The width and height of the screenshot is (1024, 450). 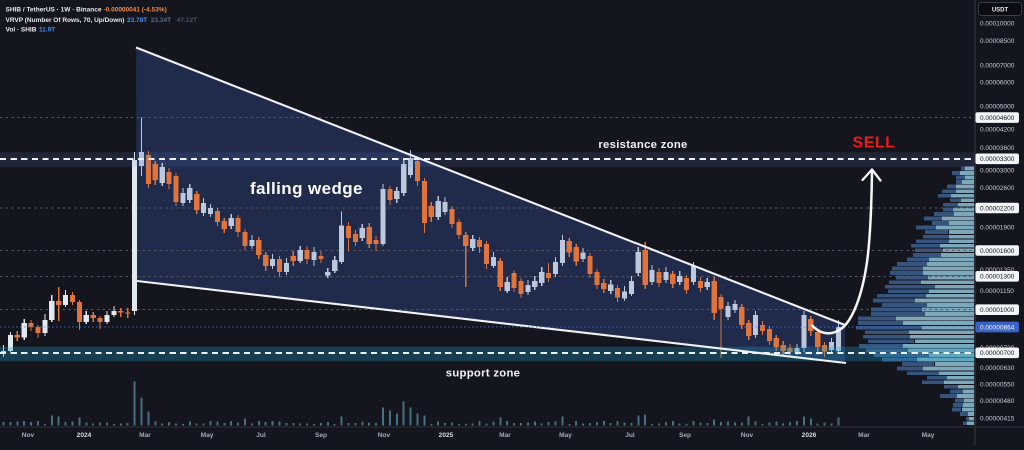 I want to click on svg-text: 2026, so click(x=809, y=435).